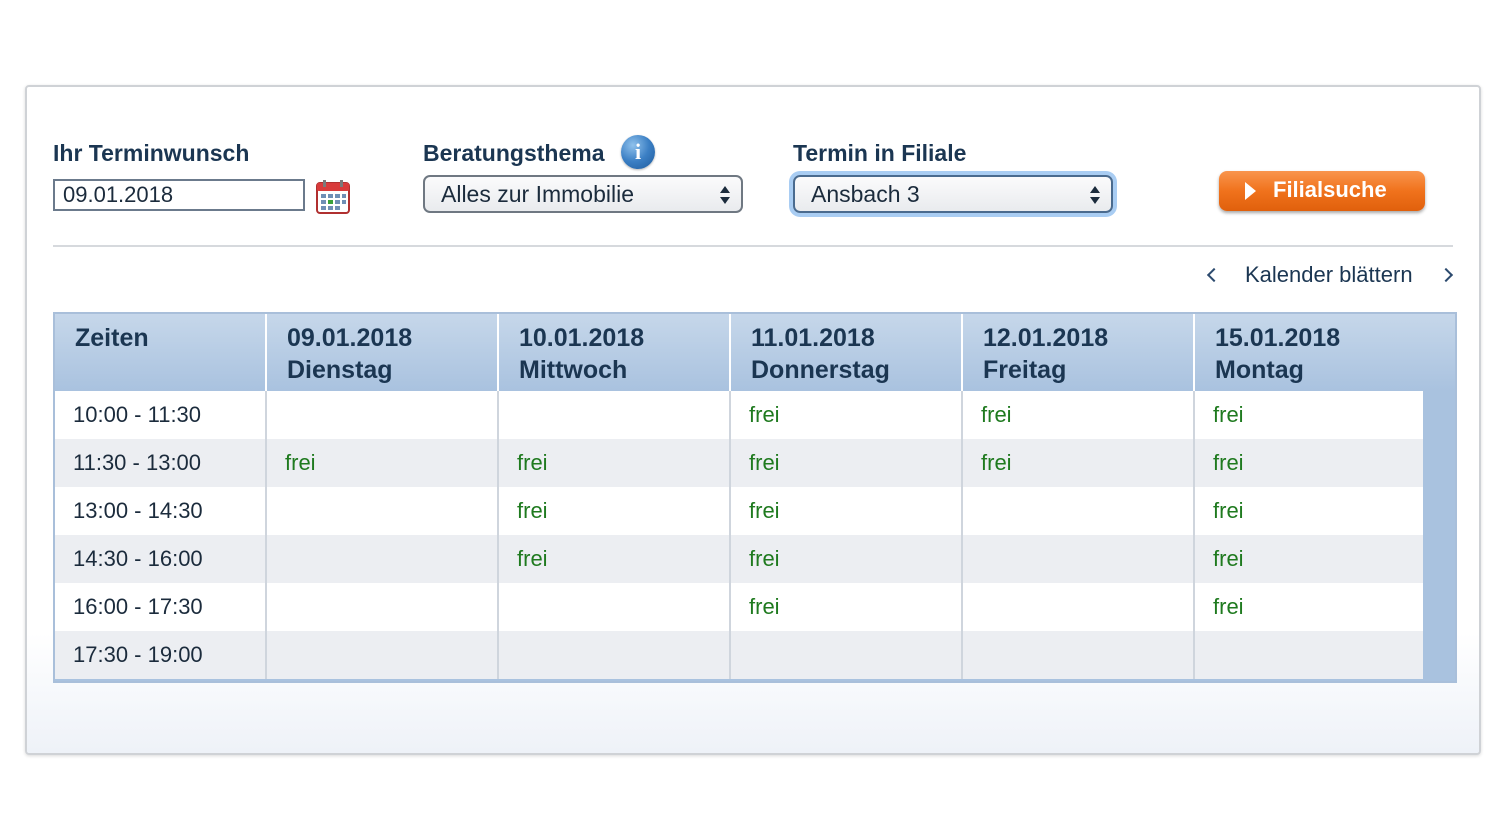  What do you see at coordinates (582, 338) in the screenshot?
I see `day-header-date: 10.01.2018` at bounding box center [582, 338].